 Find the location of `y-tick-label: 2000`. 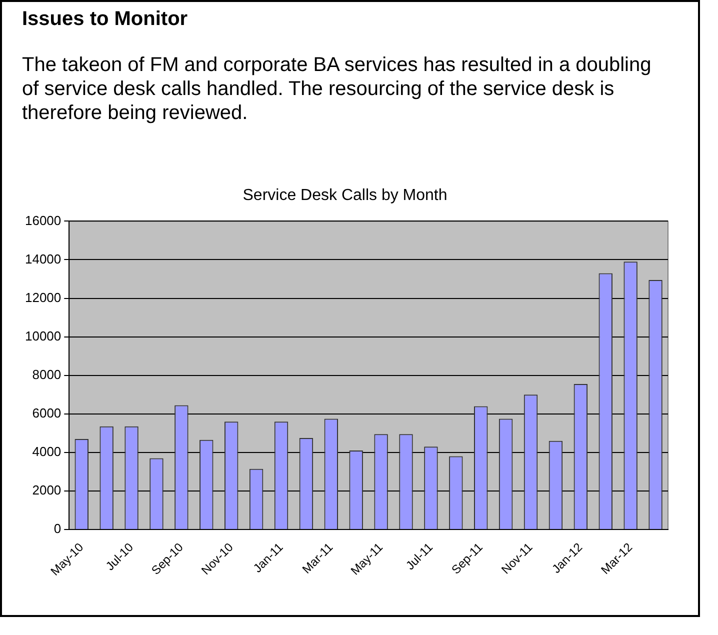

y-tick-label: 2000 is located at coordinates (47, 490).